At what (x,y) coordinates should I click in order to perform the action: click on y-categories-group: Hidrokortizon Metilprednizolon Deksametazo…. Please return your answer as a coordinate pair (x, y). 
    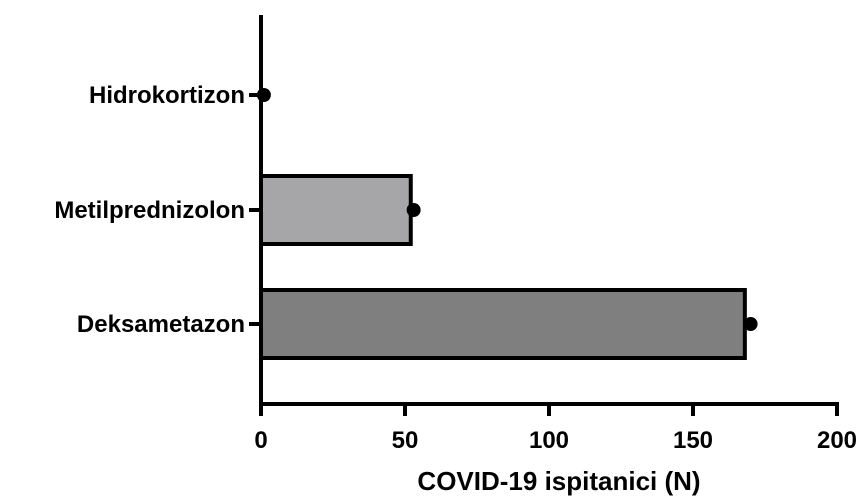
    Looking at the image, I should click on (157, 210).